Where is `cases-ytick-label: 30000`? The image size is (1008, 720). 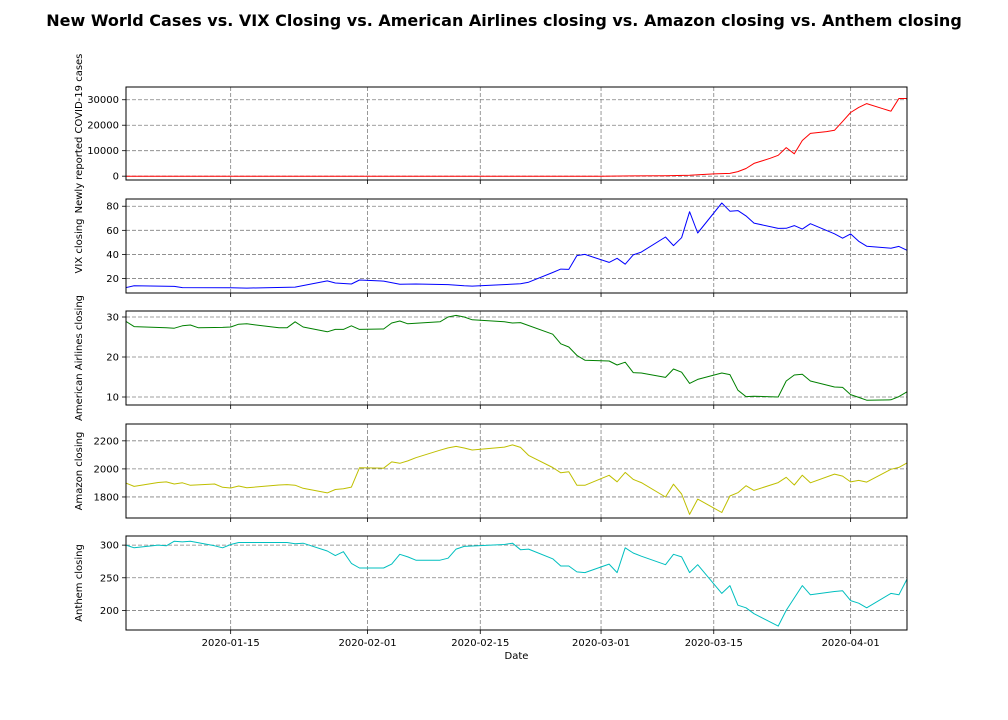 cases-ytick-label: 30000 is located at coordinates (103, 100).